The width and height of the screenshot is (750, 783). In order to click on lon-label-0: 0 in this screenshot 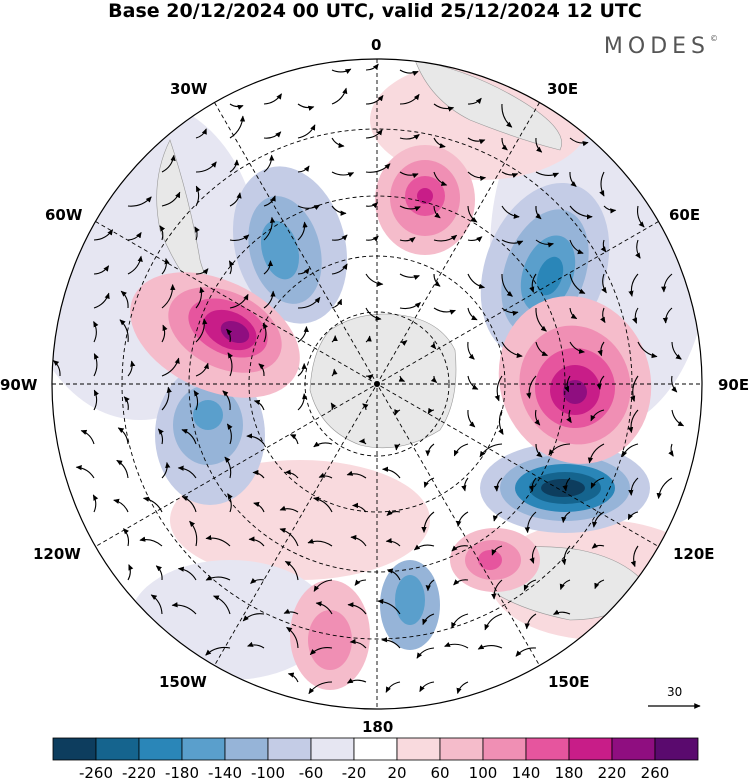, I will do `click(376, 45)`.